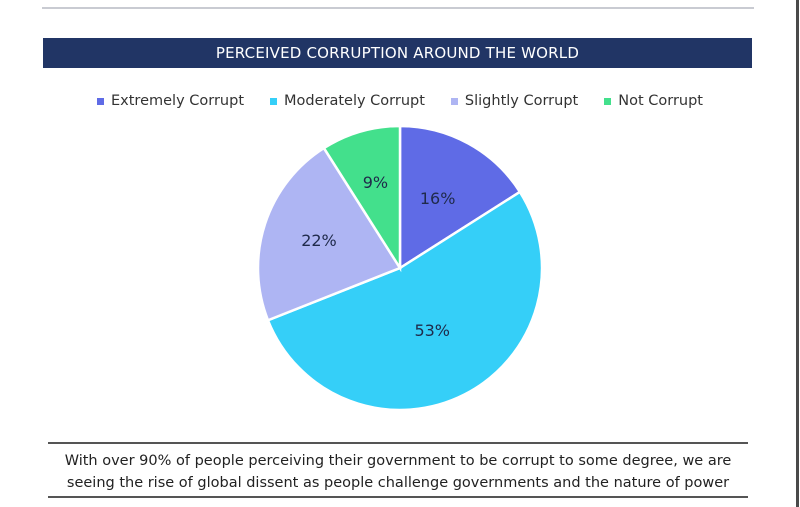 Image resolution: width=800 pixels, height=507 pixels. I want to click on legend-label: Slightly Corrupt, so click(521, 101).